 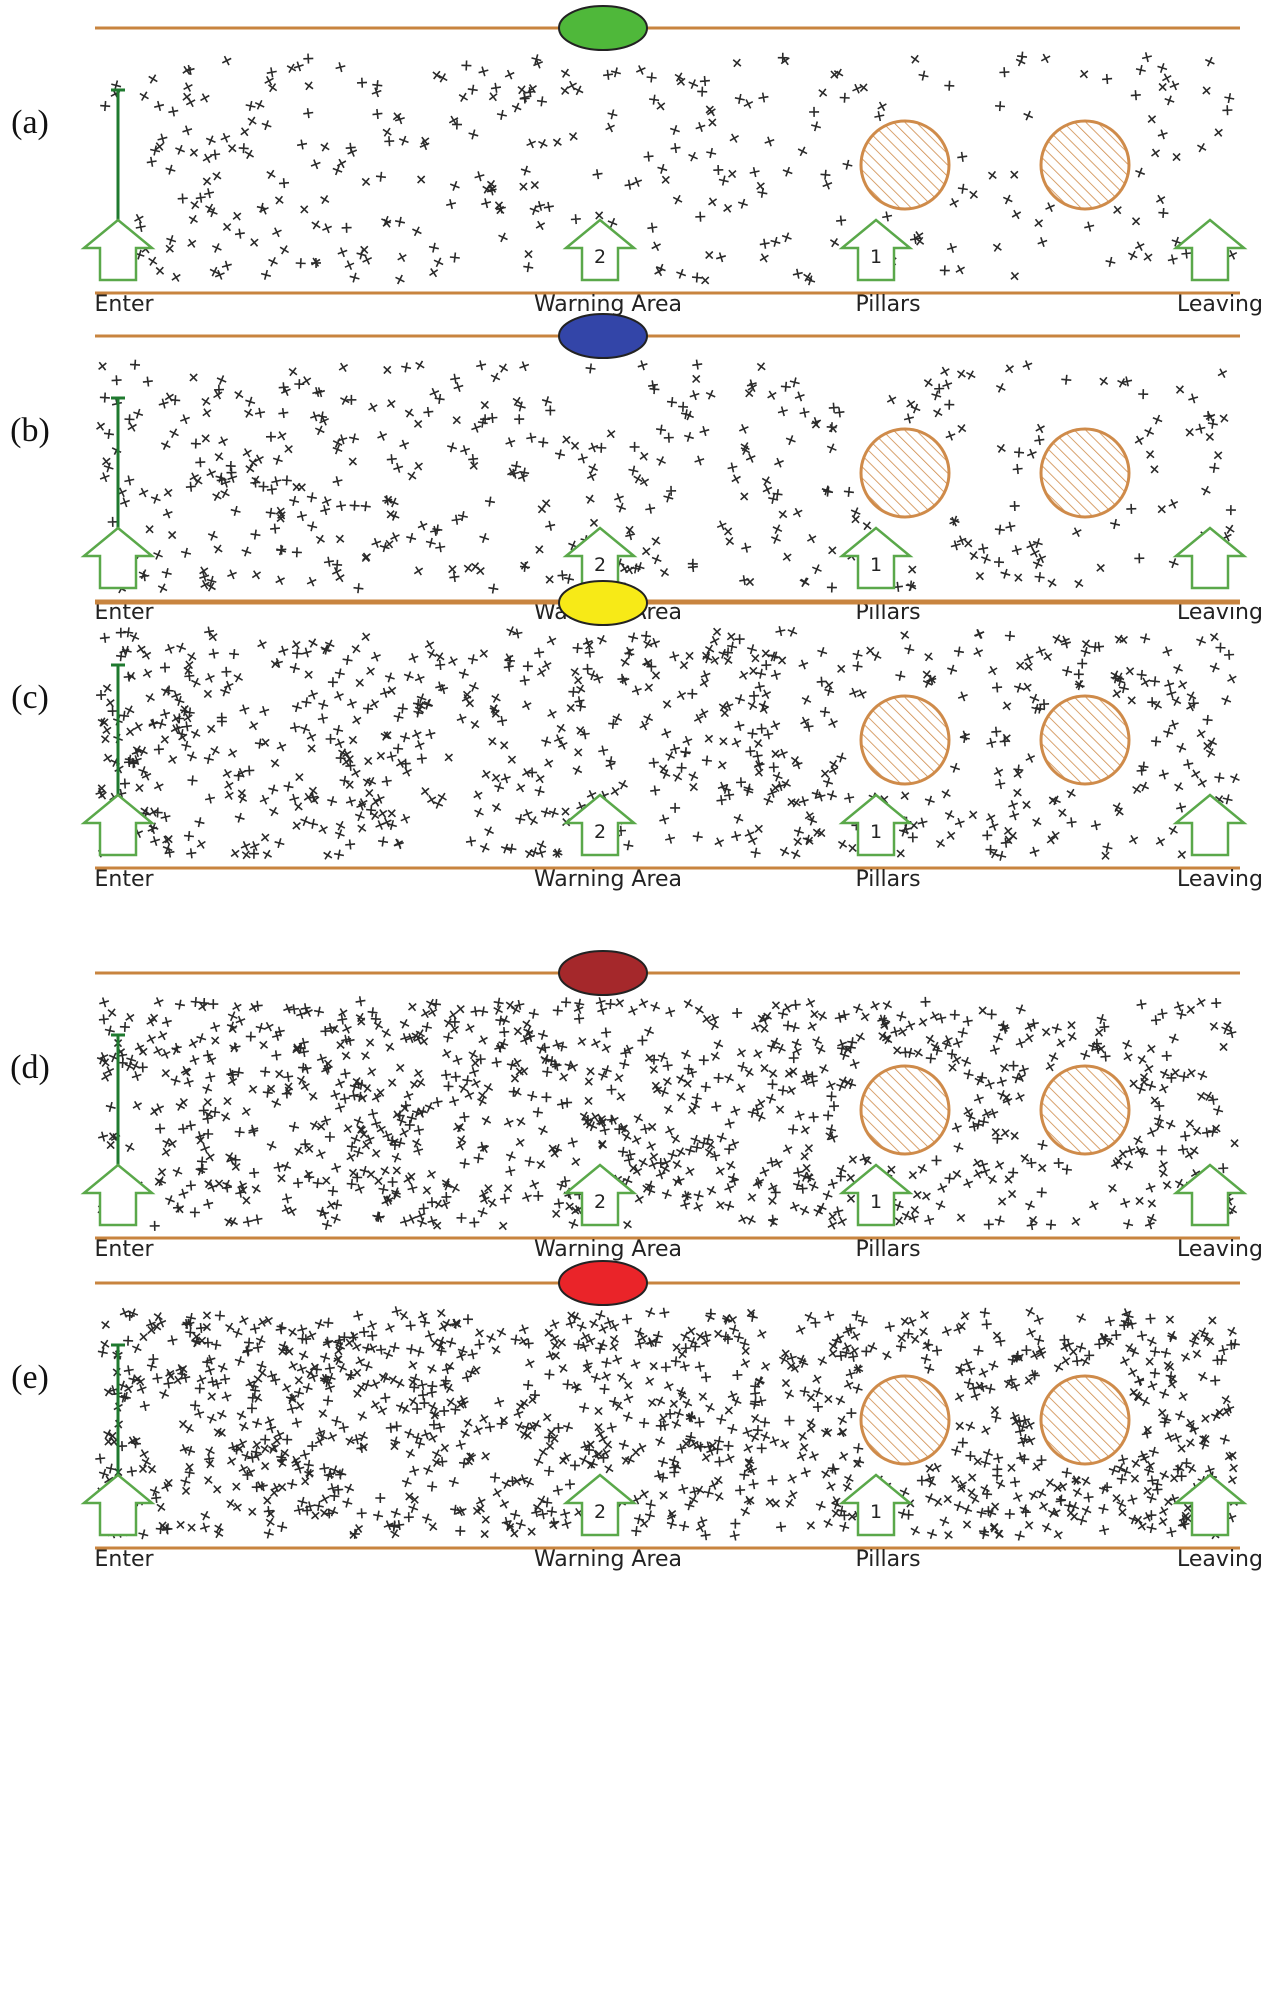 What do you see at coordinates (600, 1512) in the screenshot?
I see `warning-number: 2` at bounding box center [600, 1512].